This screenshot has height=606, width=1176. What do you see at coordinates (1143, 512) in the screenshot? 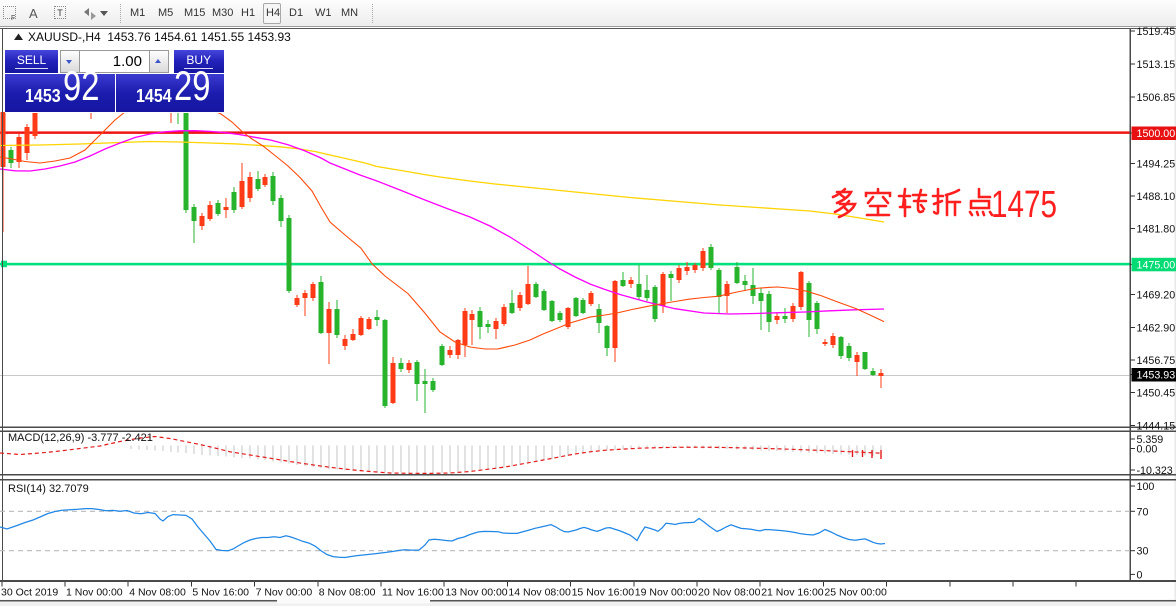
I see `svg-text: 70` at bounding box center [1143, 512].